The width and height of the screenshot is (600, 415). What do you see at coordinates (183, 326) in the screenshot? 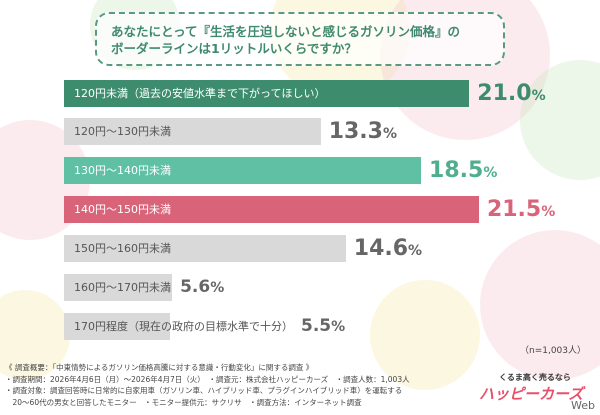
I see `bar-label: 170円程度（現在の政府の目標水準で十分）` at bounding box center [183, 326].